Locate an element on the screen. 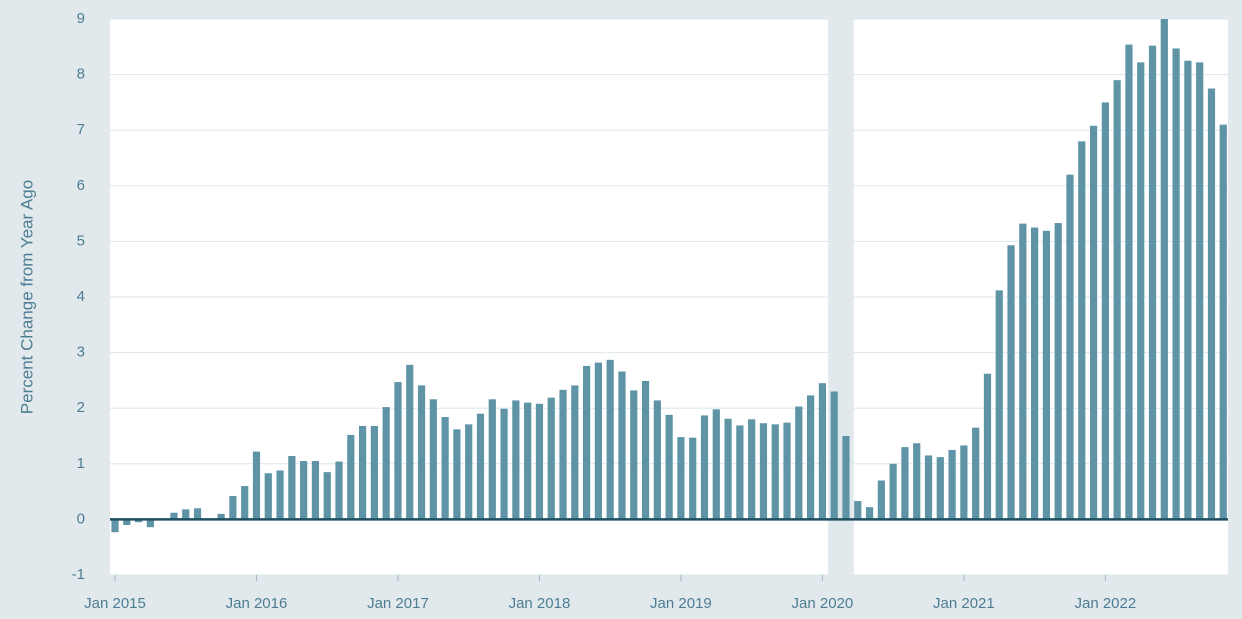 The image size is (1242, 619). y-tick-label: 1 is located at coordinates (81, 463).